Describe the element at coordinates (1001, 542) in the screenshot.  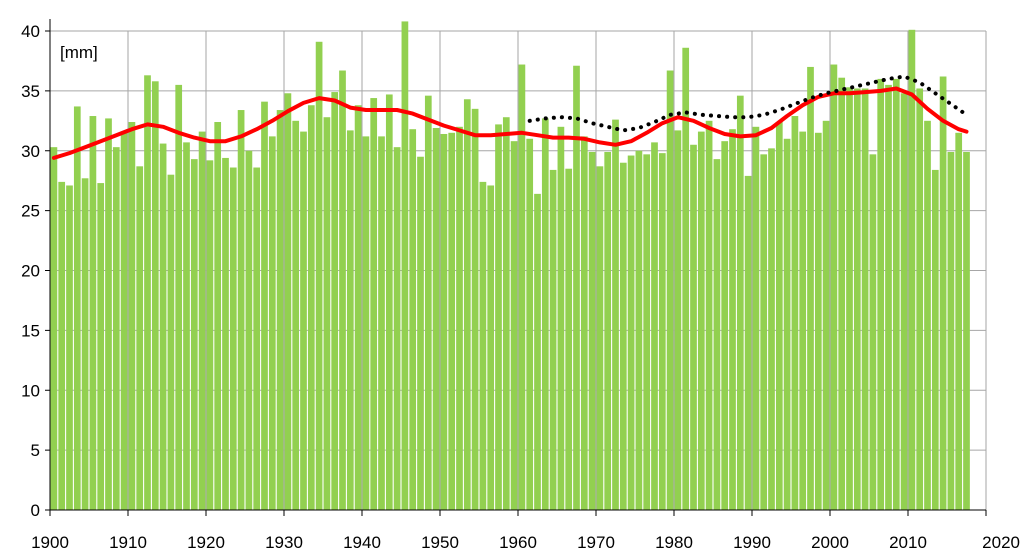
I see `x-tick-label: 2020` at that location.